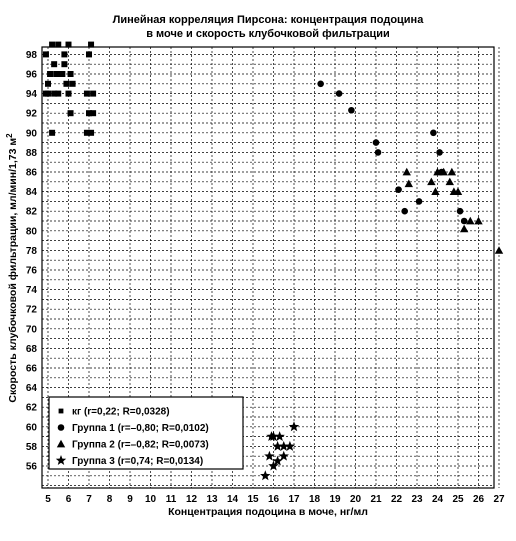  What do you see at coordinates (212, 499) in the screenshot?
I see `x-tick-label: 13` at bounding box center [212, 499].